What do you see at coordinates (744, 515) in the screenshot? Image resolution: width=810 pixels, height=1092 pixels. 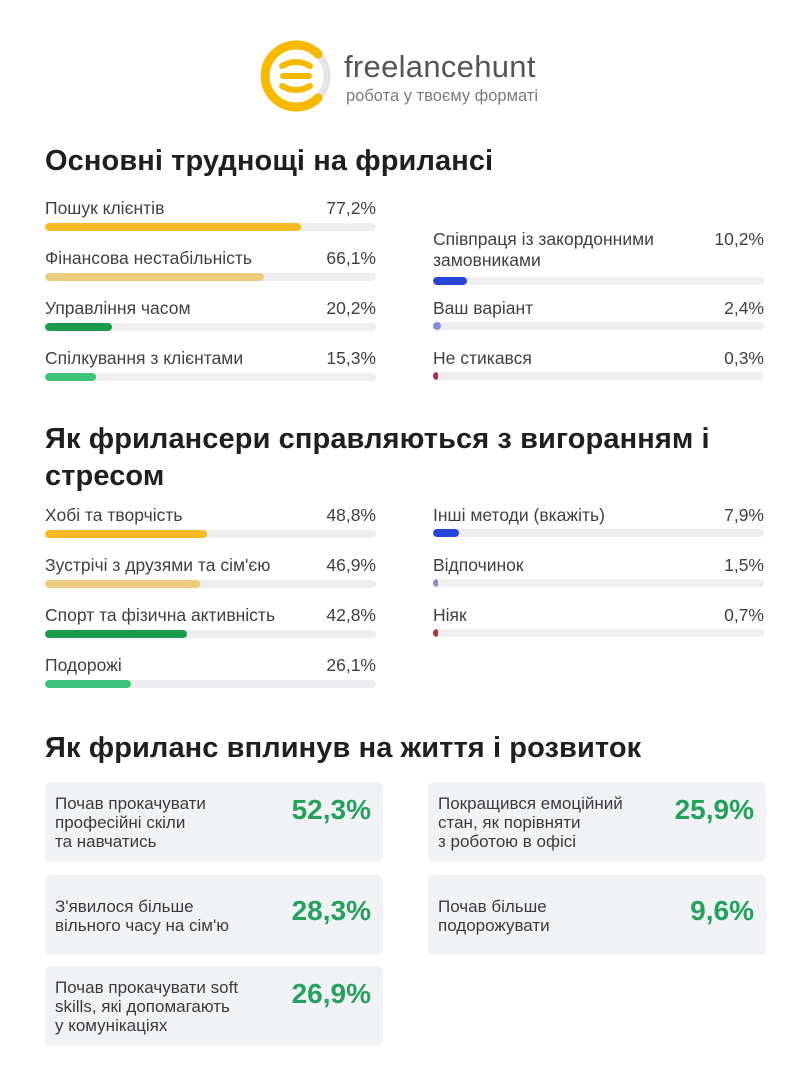 I see `bar-value: 7,9%` at bounding box center [744, 515].